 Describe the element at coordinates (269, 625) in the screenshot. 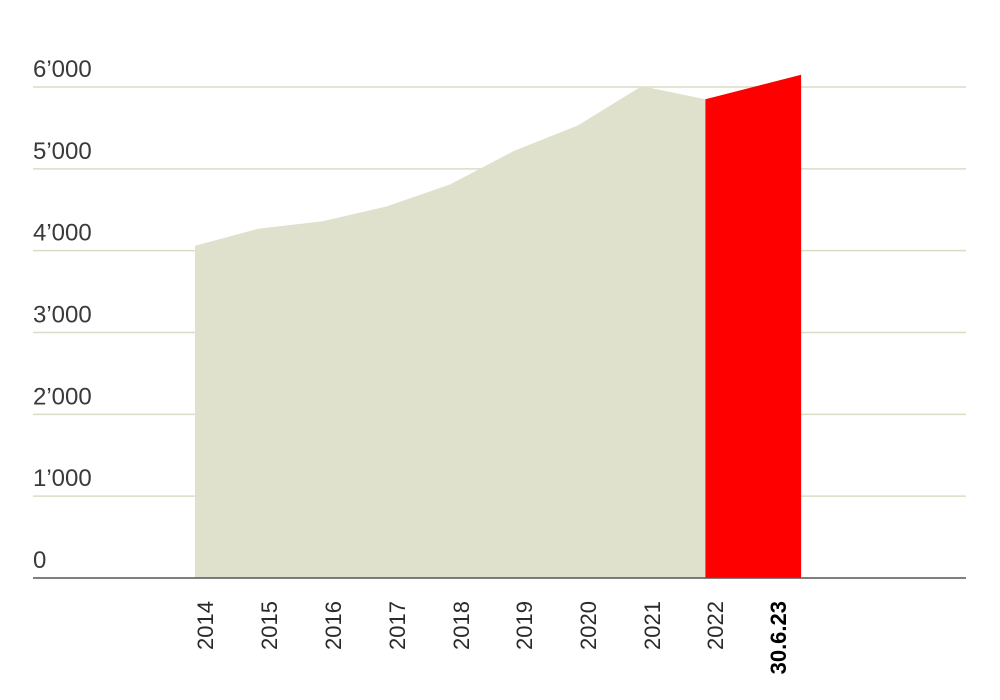

I see `x-tick-label: 2015` at that location.